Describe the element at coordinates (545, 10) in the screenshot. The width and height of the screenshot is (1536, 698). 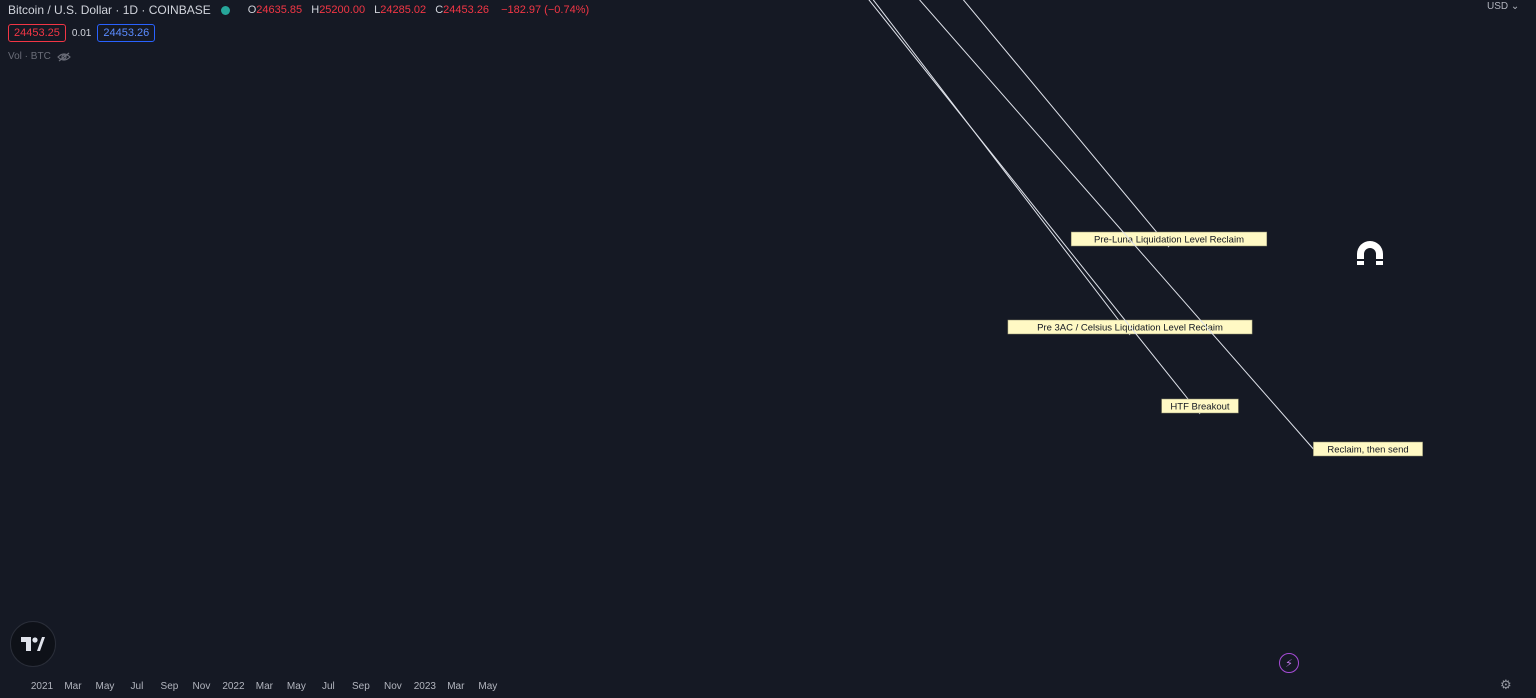
I see `price-change: −182.97 (−0.74%)` at that location.